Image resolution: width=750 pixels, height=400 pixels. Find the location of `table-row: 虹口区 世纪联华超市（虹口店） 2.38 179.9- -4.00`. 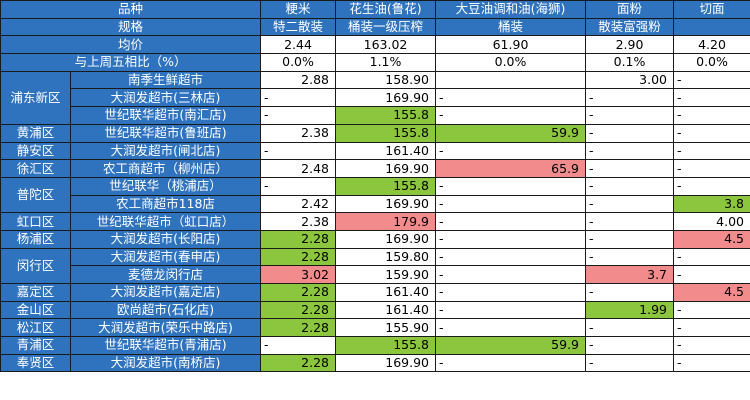

table-row: 虹口区 世纪联华超市（虹口店） 2.38 179.9- -4.00 is located at coordinates (375, 221).